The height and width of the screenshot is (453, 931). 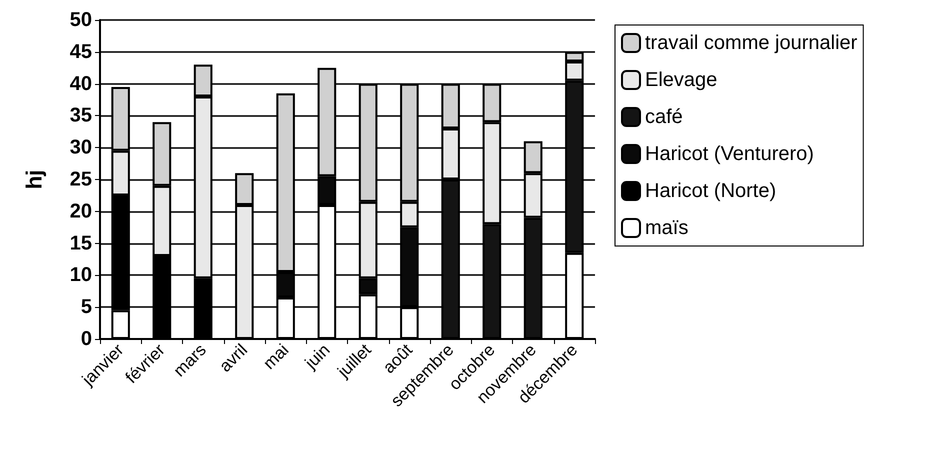 I want to click on legend-label: Haricot (Norte), so click(x=710, y=191).